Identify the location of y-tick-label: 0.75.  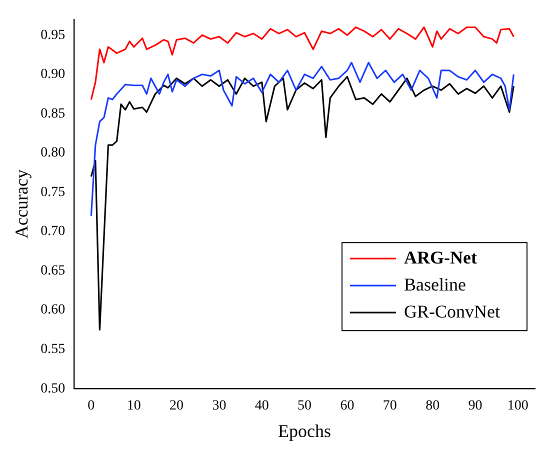
(53, 192).